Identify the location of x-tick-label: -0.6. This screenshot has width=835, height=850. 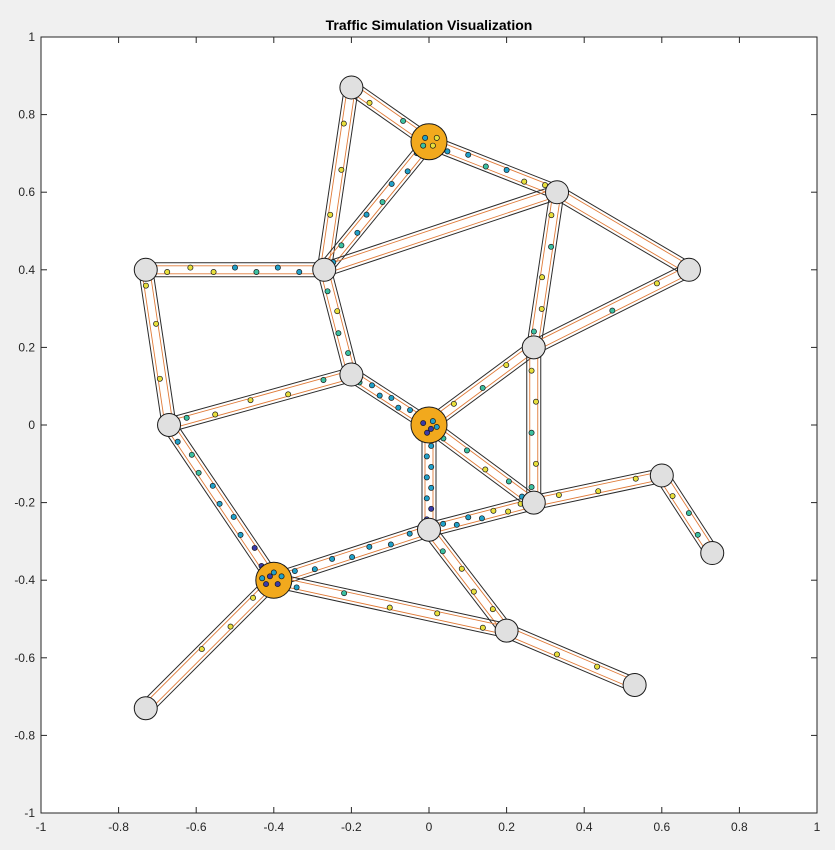
(196, 827).